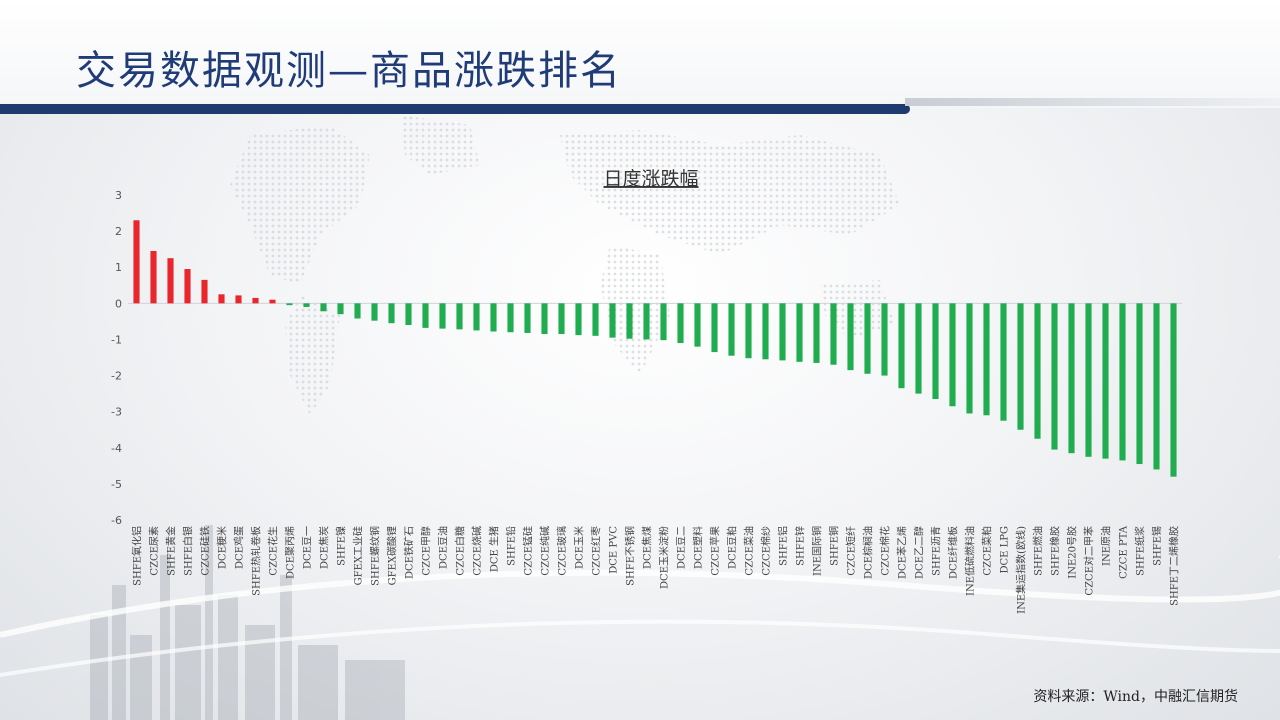 The height and width of the screenshot is (720, 1280). Describe the element at coordinates (358, 555) in the screenshot. I see `x-tick-label: GFEX工业硅` at that location.